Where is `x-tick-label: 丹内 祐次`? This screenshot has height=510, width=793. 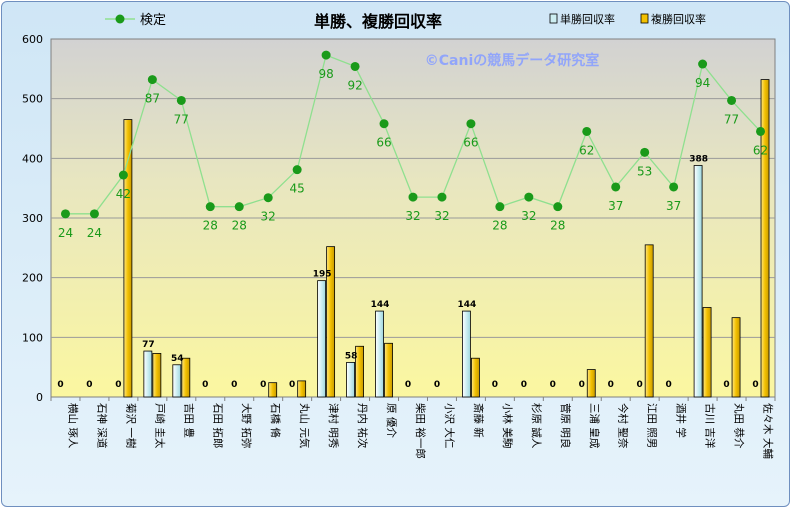 x-tick-label: 丹内 祐次 is located at coordinates (362, 426).